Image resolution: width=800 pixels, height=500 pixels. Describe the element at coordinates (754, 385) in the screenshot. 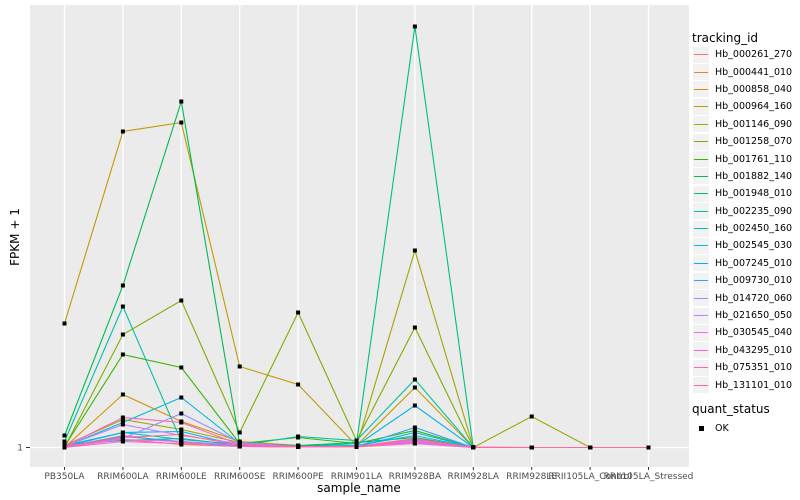

I see `legend-entry-label: Hb_131101_010` at that location.